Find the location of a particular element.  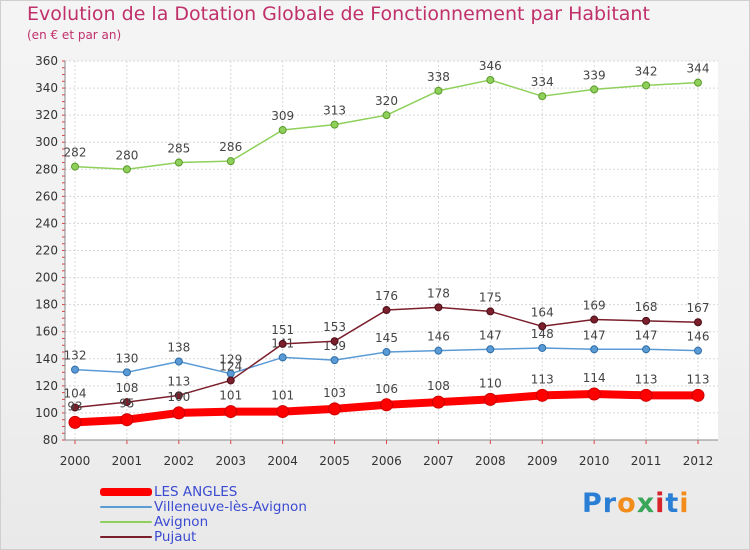

y-tick-label: 120 is located at coordinates (46, 386).